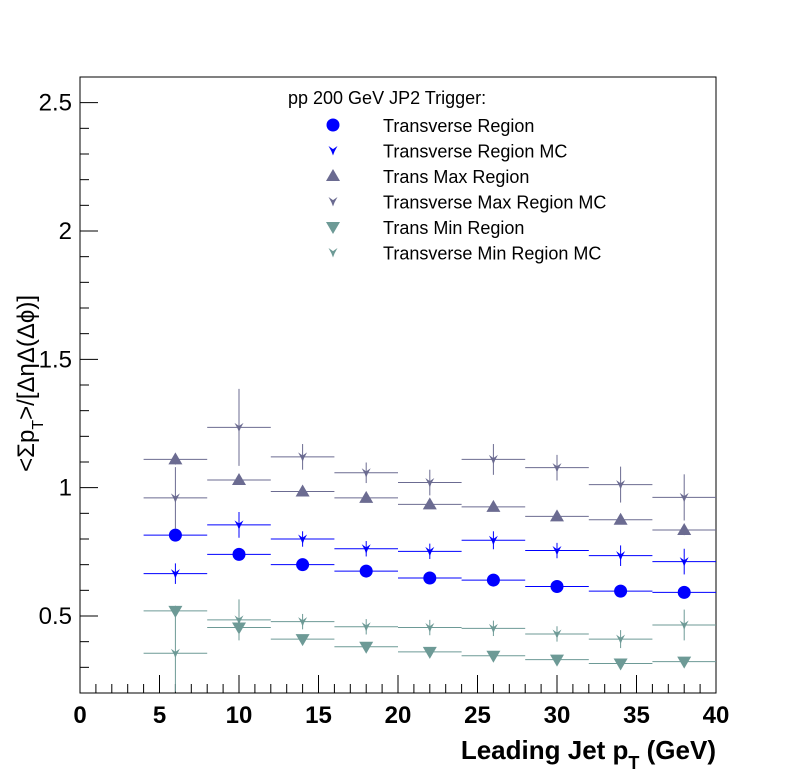 The width and height of the screenshot is (796, 772). I want to click on y-tick-labels: 0.5 1 1.5 2 2.5, so click(55, 360).